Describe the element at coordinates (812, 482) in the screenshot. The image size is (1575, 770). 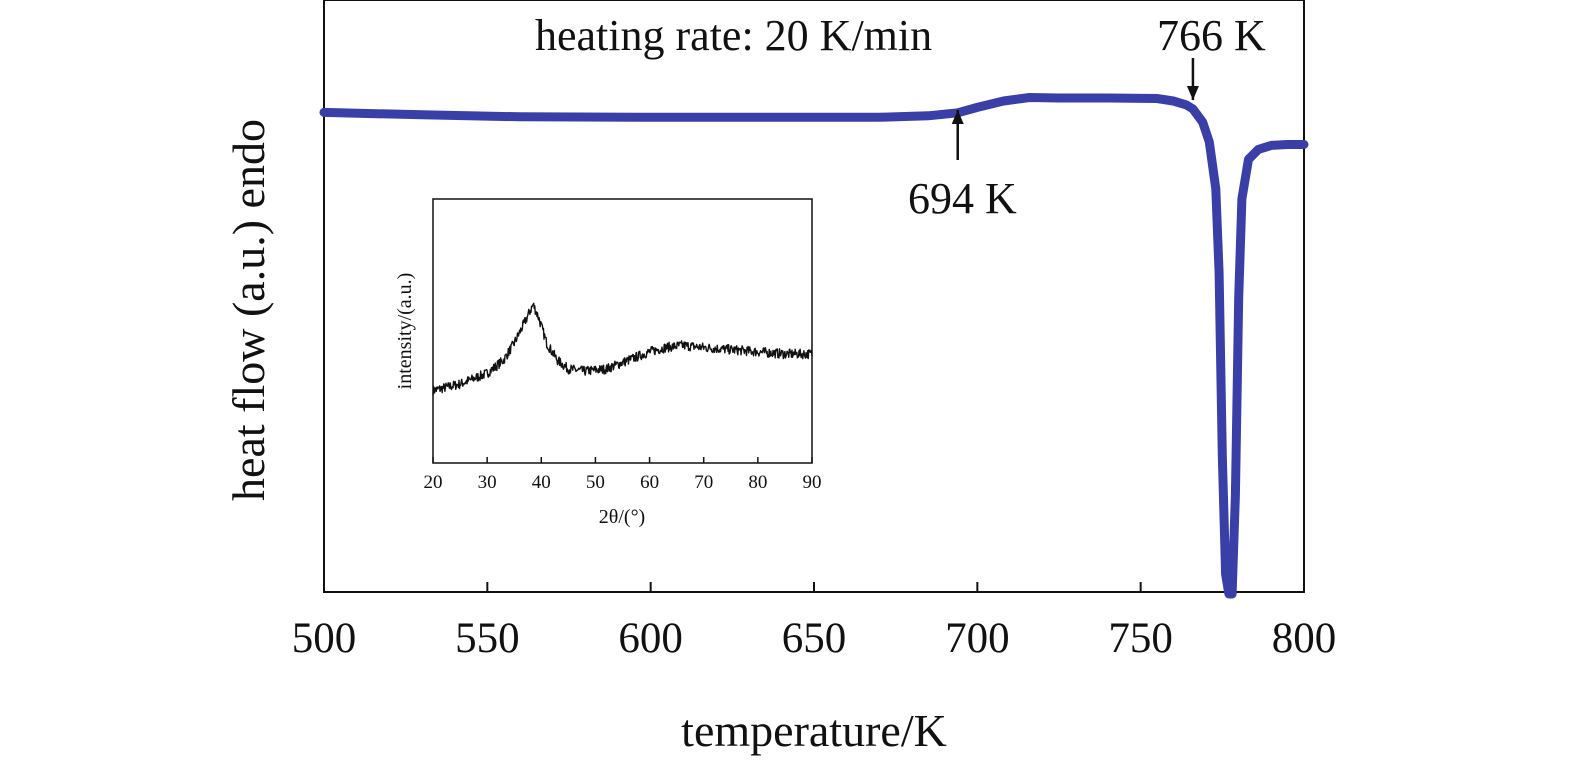
I see `inset-x-tick-label: 90` at that location.